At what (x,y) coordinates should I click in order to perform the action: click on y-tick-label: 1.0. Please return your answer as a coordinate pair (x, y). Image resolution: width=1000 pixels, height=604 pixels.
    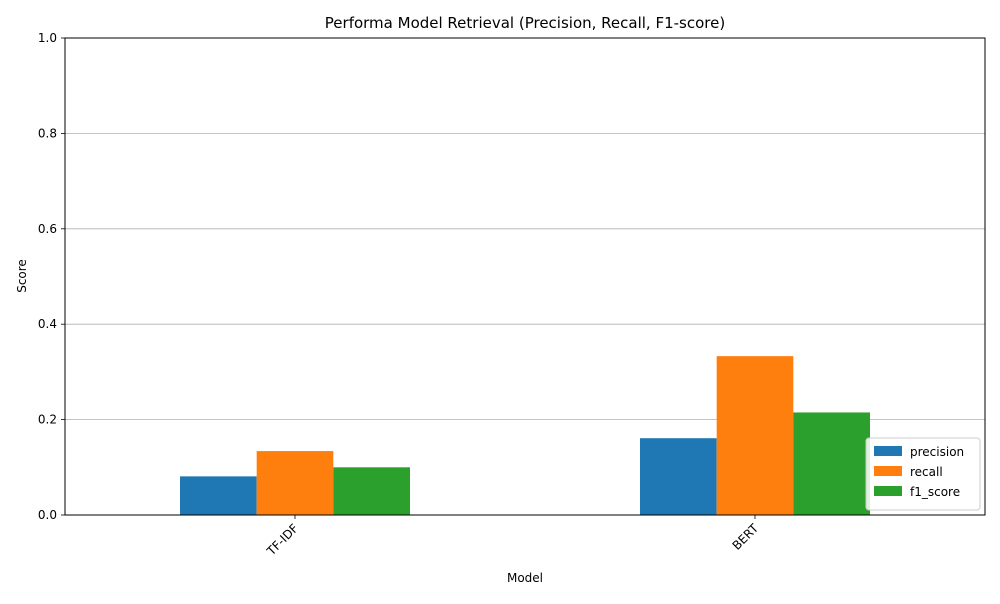
    Looking at the image, I should click on (47, 38).